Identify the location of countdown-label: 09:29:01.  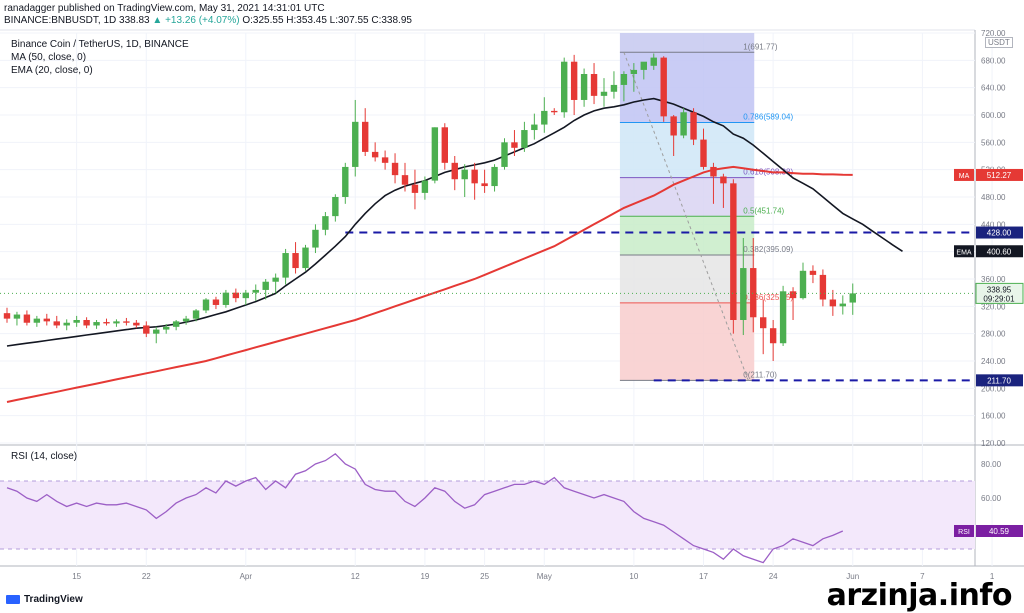
(999, 298).